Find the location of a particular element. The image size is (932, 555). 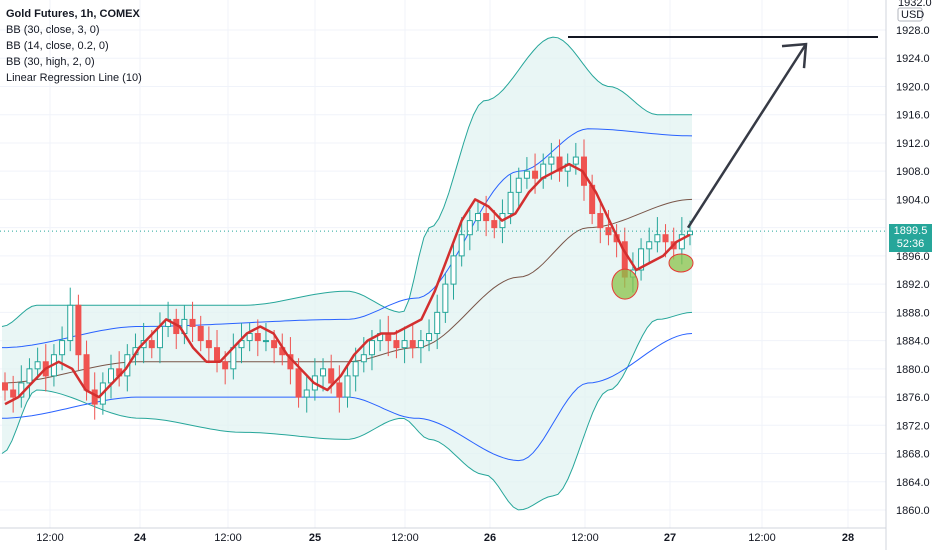

x-tick-label: 25 is located at coordinates (315, 538).